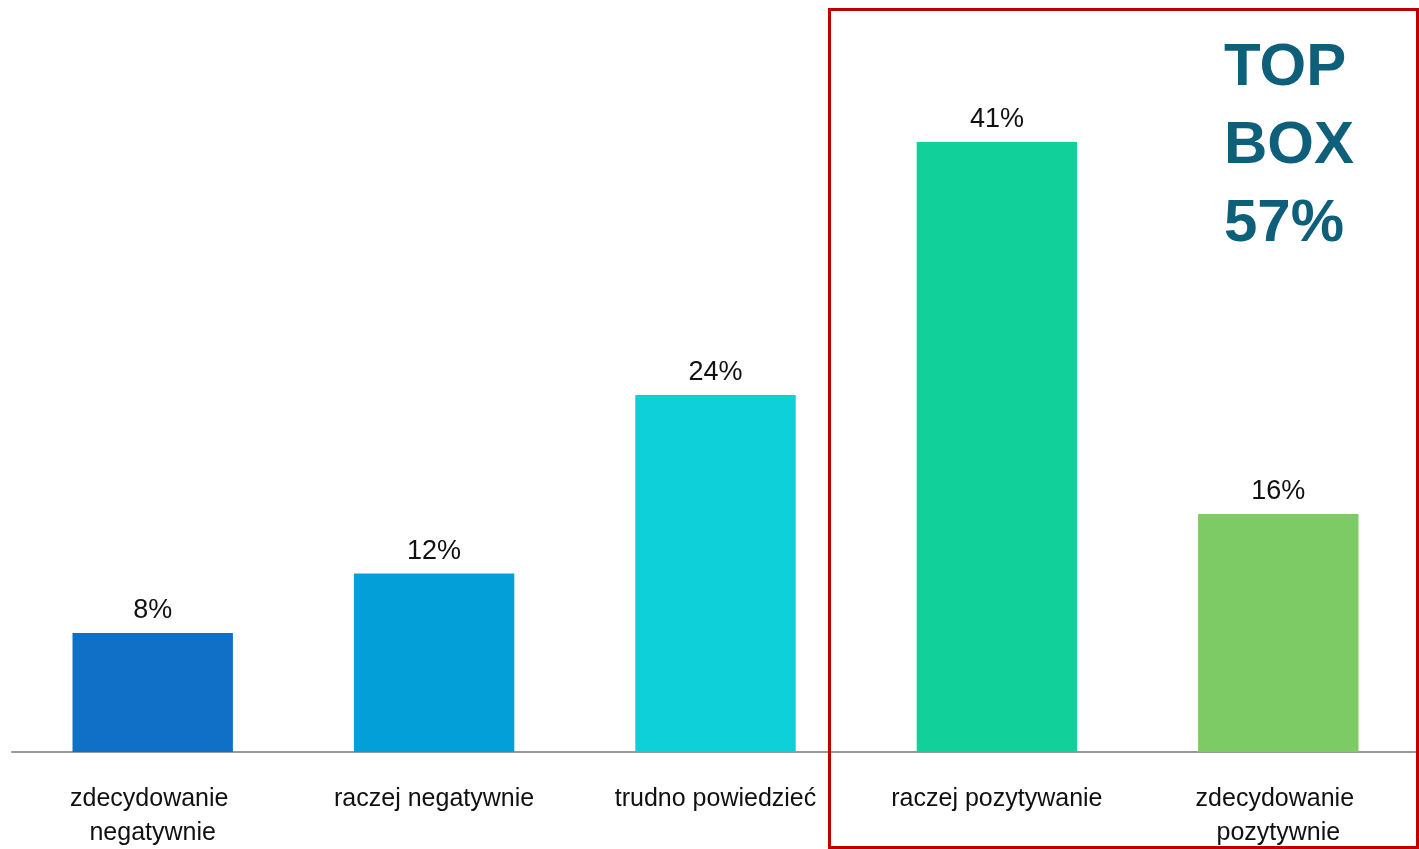 This screenshot has width=1419, height=849. I want to click on data-label: 24%, so click(715, 371).